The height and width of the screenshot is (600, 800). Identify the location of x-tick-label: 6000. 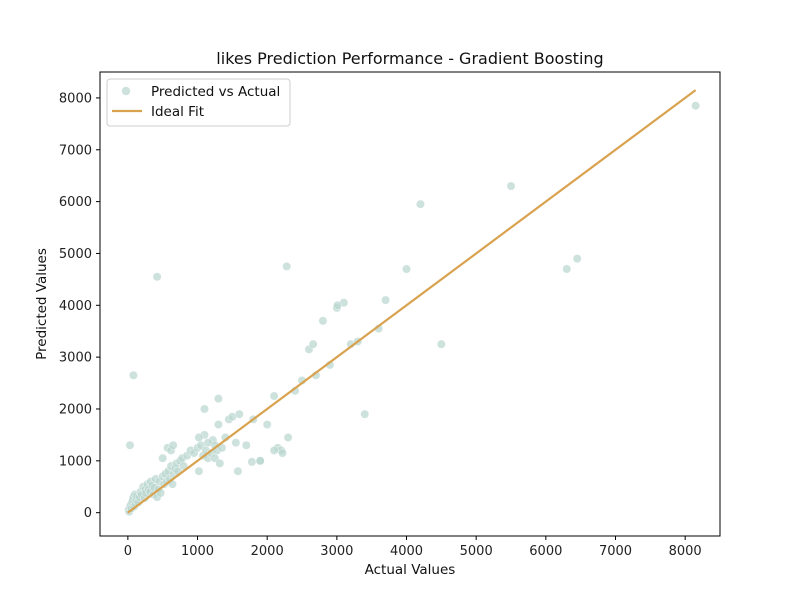
(545, 551).